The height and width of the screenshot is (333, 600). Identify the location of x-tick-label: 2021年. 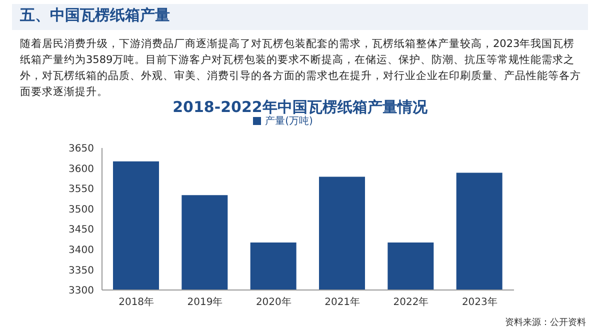
(342, 302).